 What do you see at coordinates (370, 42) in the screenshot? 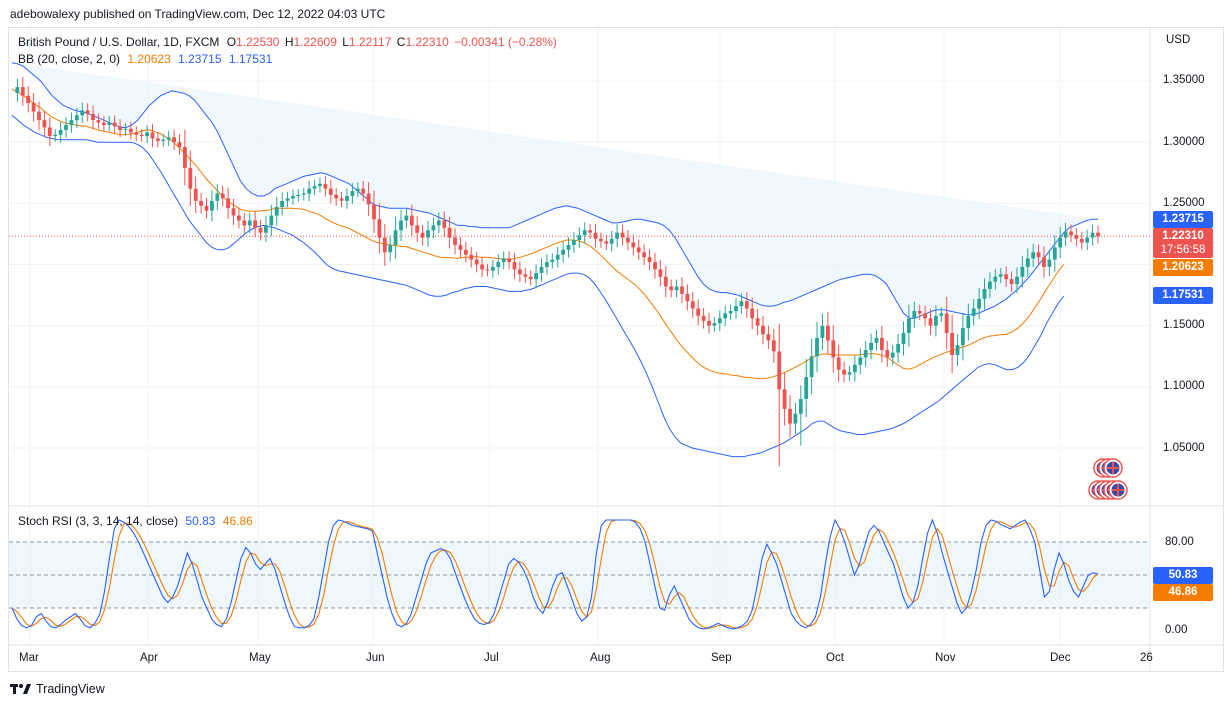
I see `low-value: 1.22117` at bounding box center [370, 42].